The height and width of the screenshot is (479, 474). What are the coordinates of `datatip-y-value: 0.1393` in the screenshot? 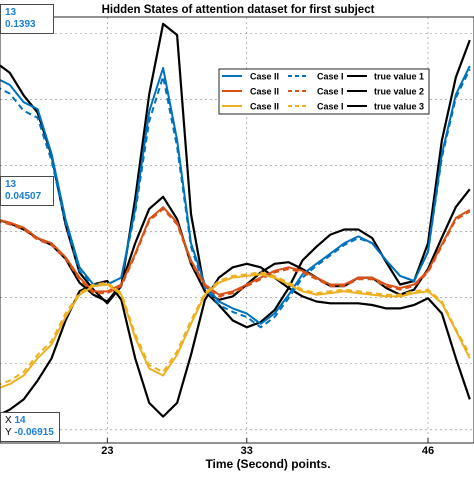 It's located at (20, 24).